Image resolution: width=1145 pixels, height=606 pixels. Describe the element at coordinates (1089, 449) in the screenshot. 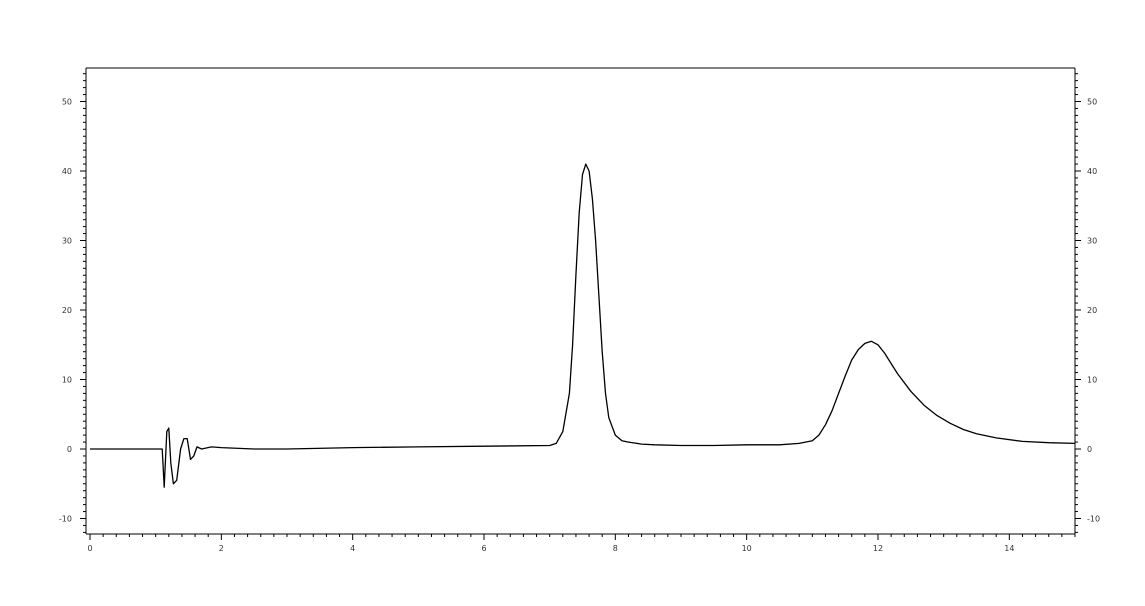

I see `right-y-tick-label: 0` at that location.